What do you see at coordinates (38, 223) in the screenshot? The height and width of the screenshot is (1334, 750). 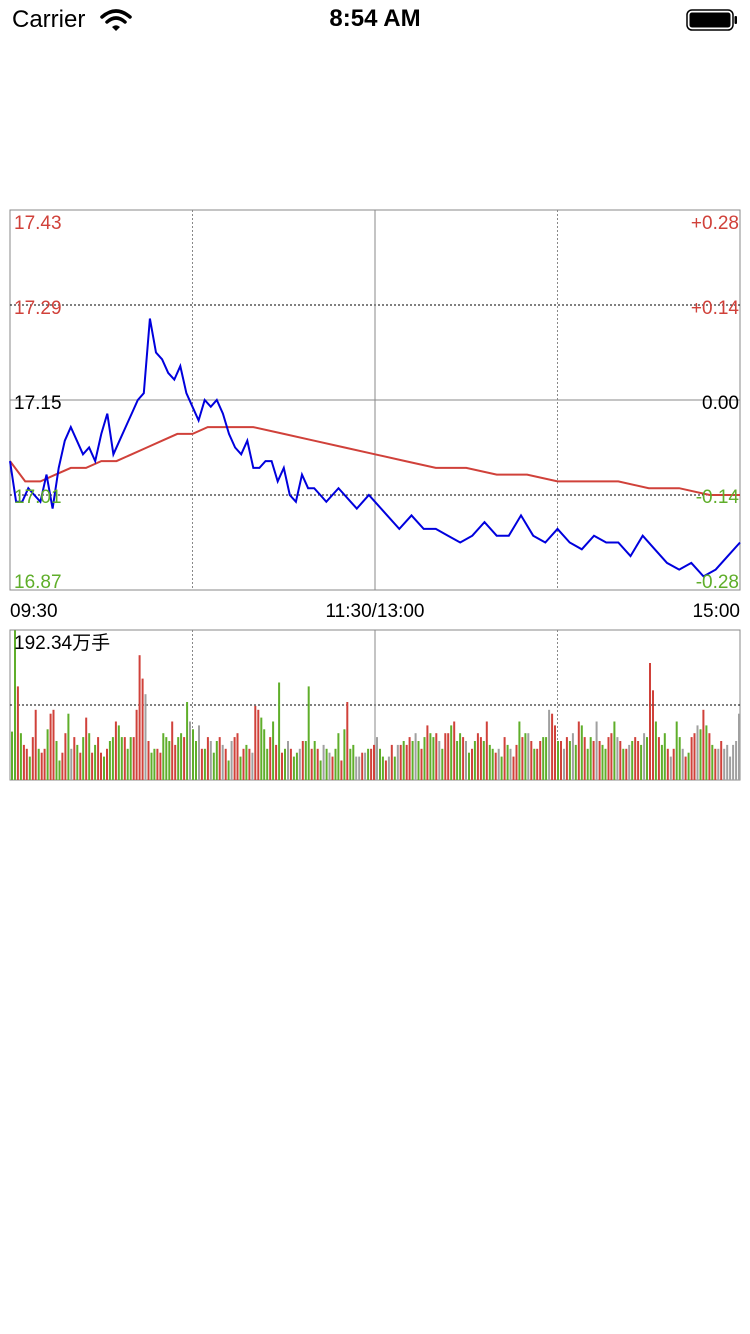 I see `y-left-label: 17.43` at bounding box center [38, 223].